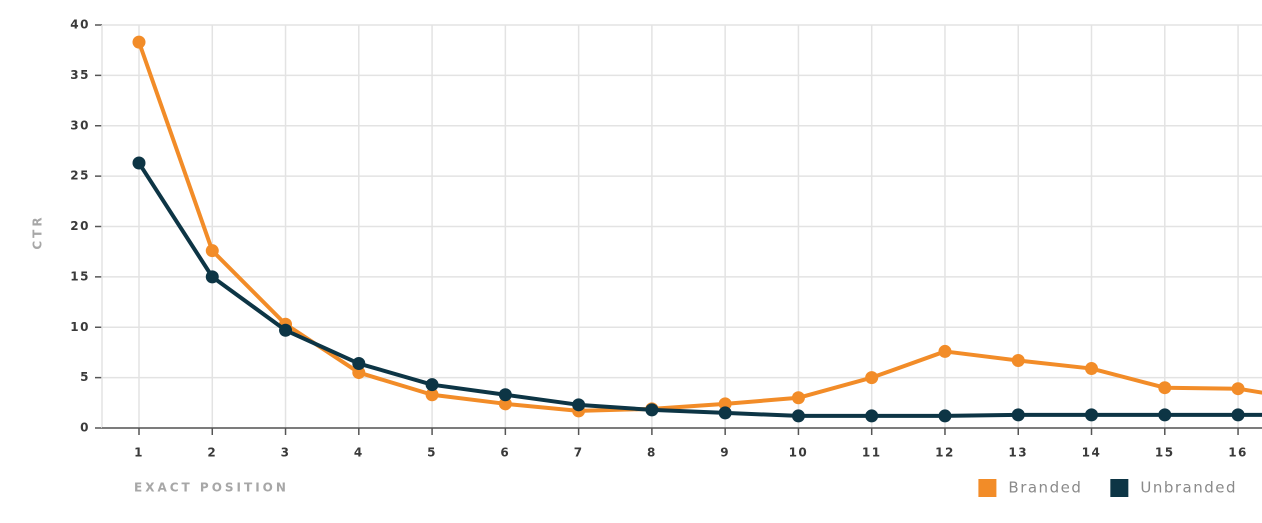  What do you see at coordinates (80, 125) in the screenshot?
I see `y-tick-label: 30` at bounding box center [80, 125].